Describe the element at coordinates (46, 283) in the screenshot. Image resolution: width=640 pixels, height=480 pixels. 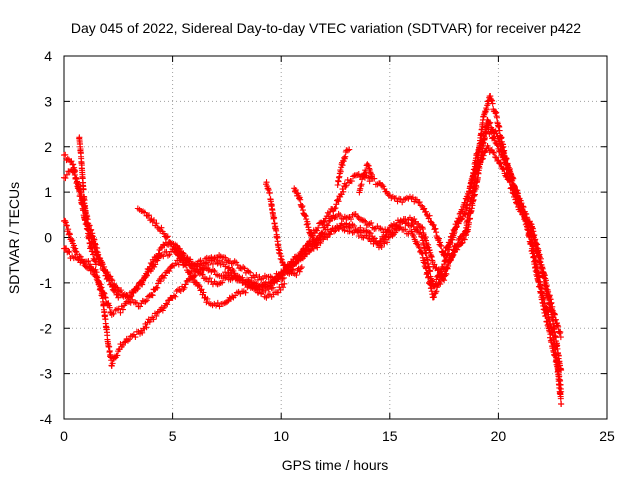
I see `y-tick-label: -1` at that location.